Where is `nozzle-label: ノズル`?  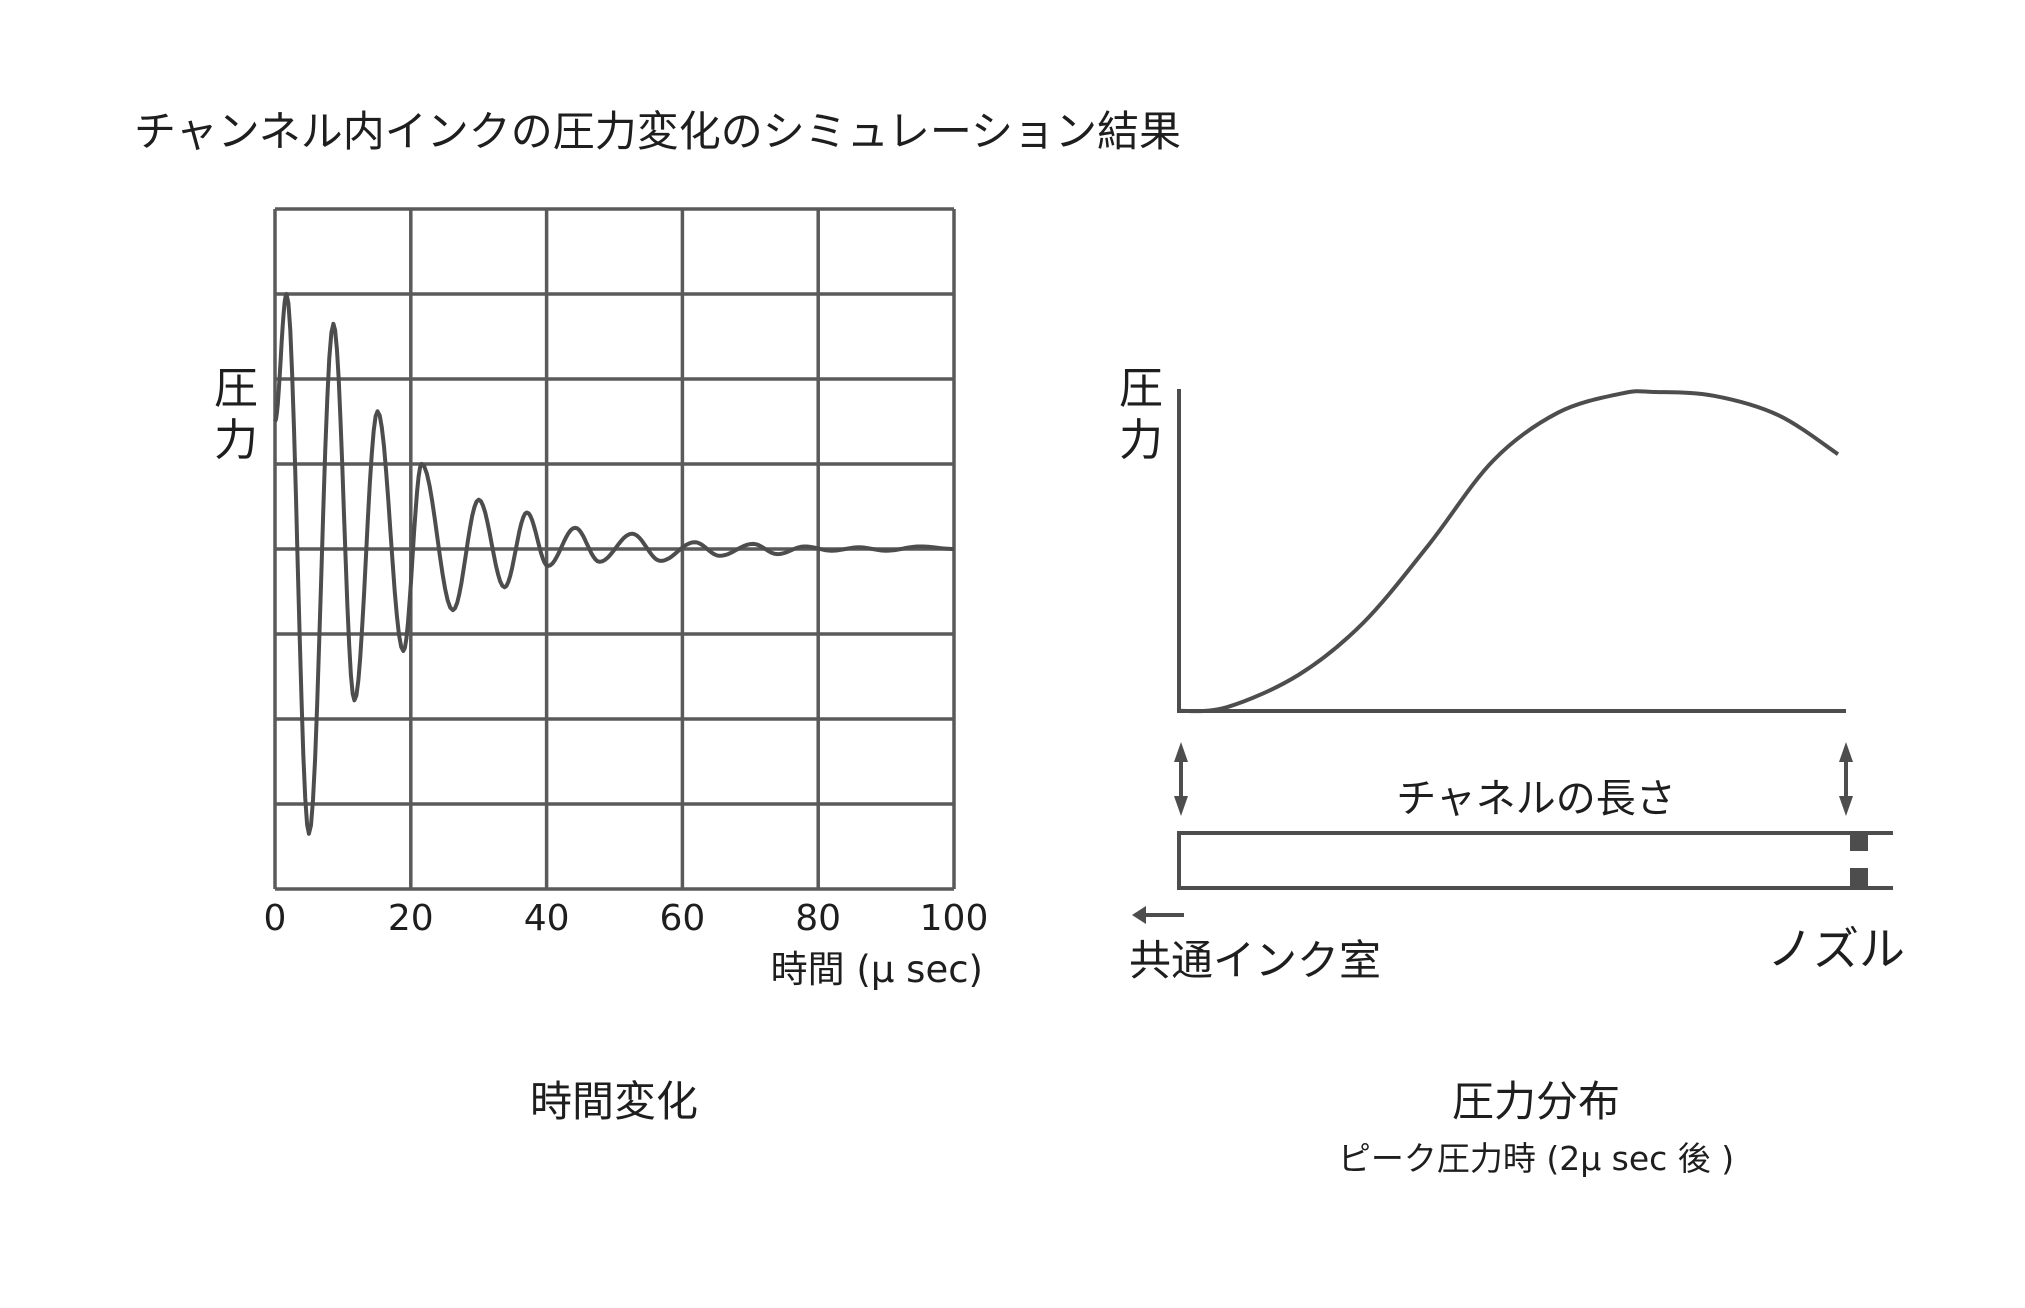
nozzle-label: ノズル is located at coordinates (1836, 949).